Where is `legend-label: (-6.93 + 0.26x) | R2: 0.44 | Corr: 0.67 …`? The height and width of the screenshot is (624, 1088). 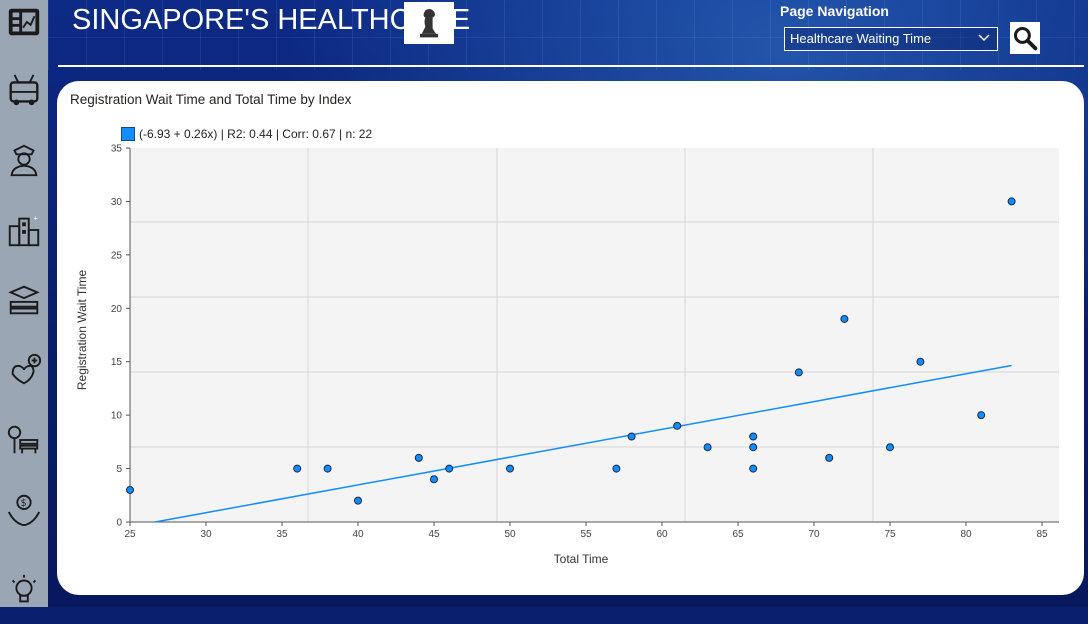 legend-label: (-6.93 + 0.26x) | R2: 0.44 | Corr: 0.67 … is located at coordinates (256, 134).